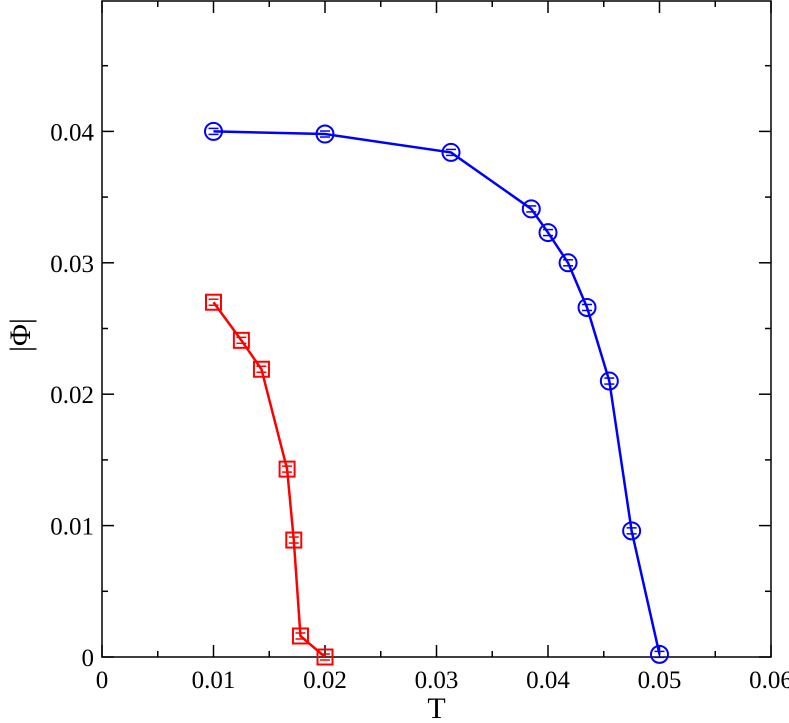  I want to click on x-tick-label: 0.05, so click(660, 680).